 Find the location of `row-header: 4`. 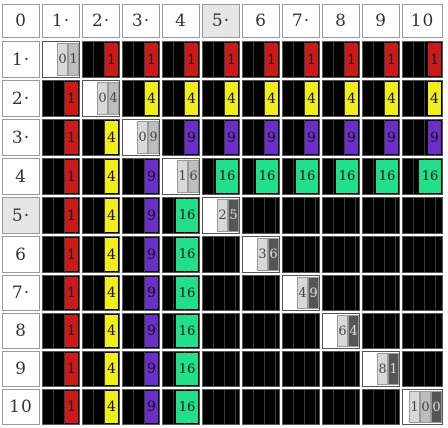

row-header: 4 is located at coordinates (21, 176).